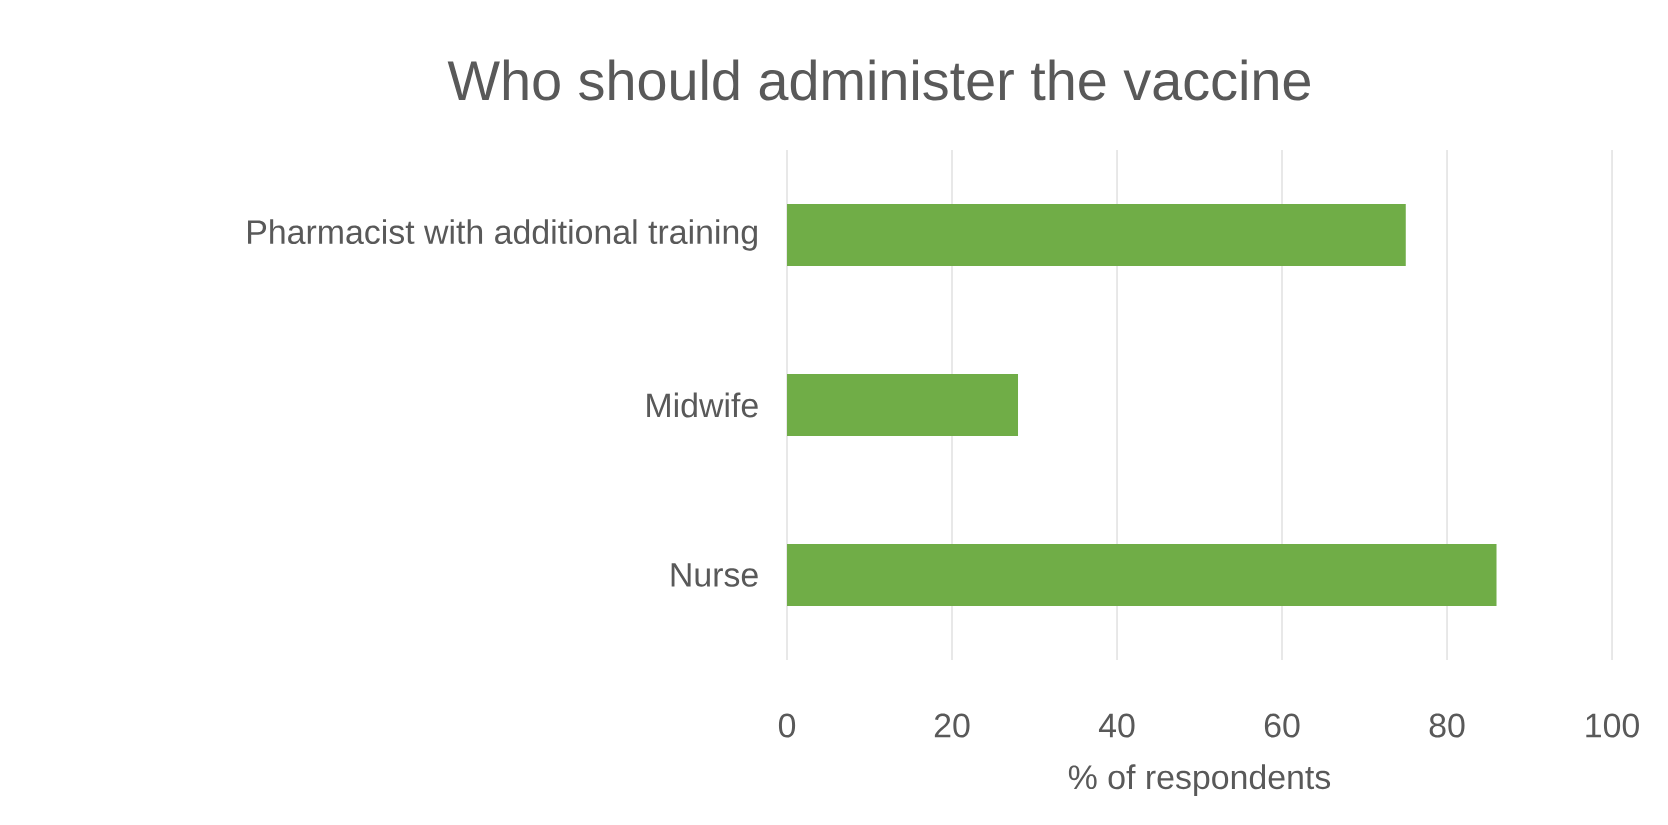 Image resolution: width=1668 pixels, height=825 pixels. What do you see at coordinates (787, 725) in the screenshot?
I see `x-tick-label: 0` at bounding box center [787, 725].